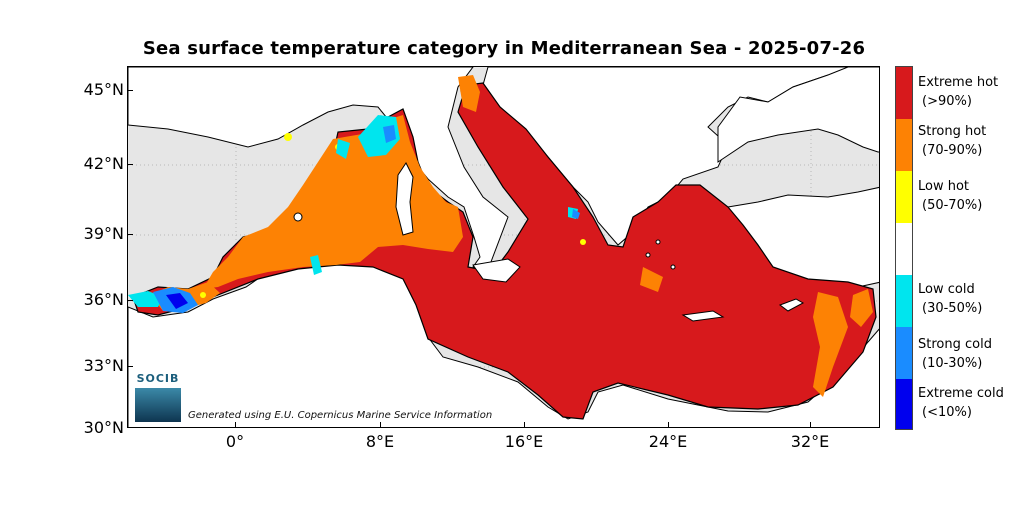 This screenshot has width=1024, height=512. I want to click on legend-swatch-extreme-hot, so click(904, 93).